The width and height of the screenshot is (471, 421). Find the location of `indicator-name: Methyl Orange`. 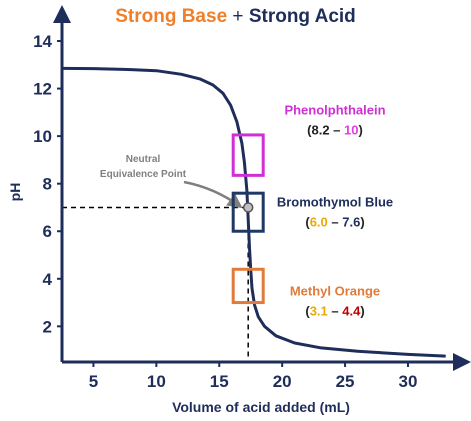

indicator-name: Methyl Orange is located at coordinates (335, 290).